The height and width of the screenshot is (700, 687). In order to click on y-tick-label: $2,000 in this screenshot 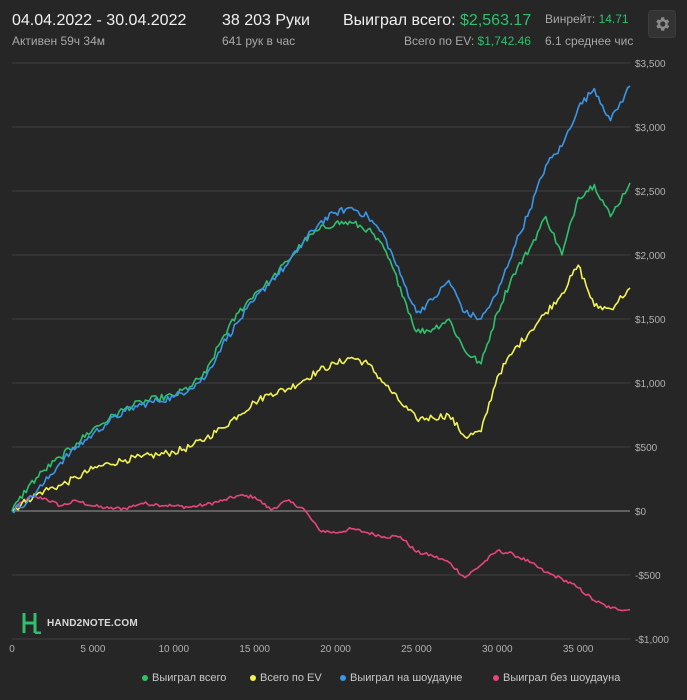, I will do `click(650, 256)`.